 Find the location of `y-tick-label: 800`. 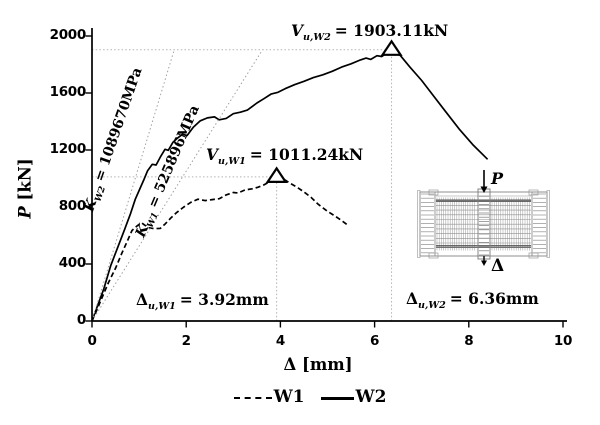

y-tick-label: 800 is located at coordinates (72, 206).